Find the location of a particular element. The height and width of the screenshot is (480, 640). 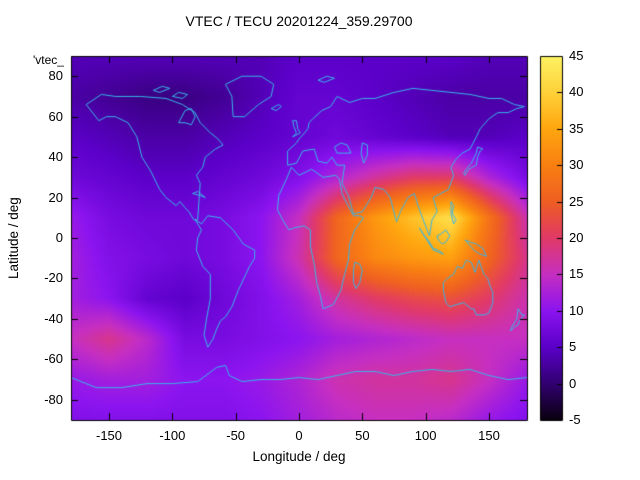

corner-label: 'vtec_ is located at coordinates (48, 60).